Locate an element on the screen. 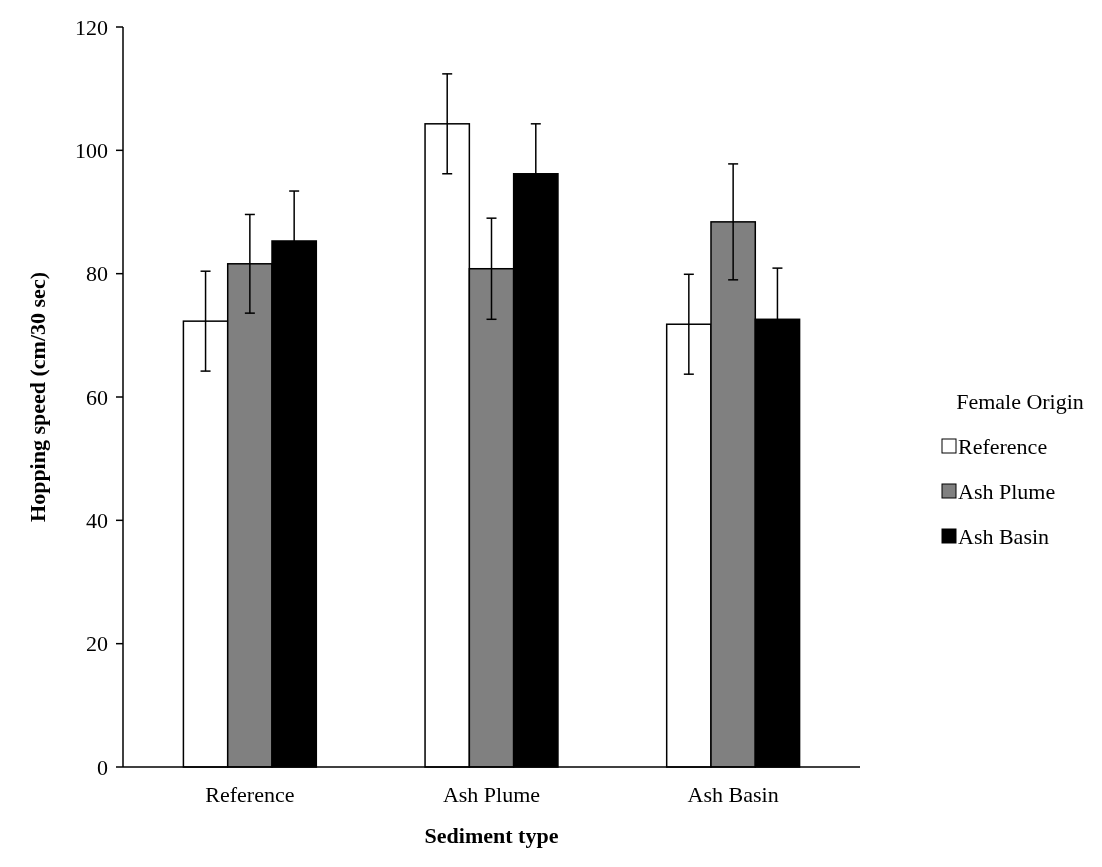 The width and height of the screenshot is (1102, 867). x-tick-label: Ash Basin is located at coordinates (733, 794).